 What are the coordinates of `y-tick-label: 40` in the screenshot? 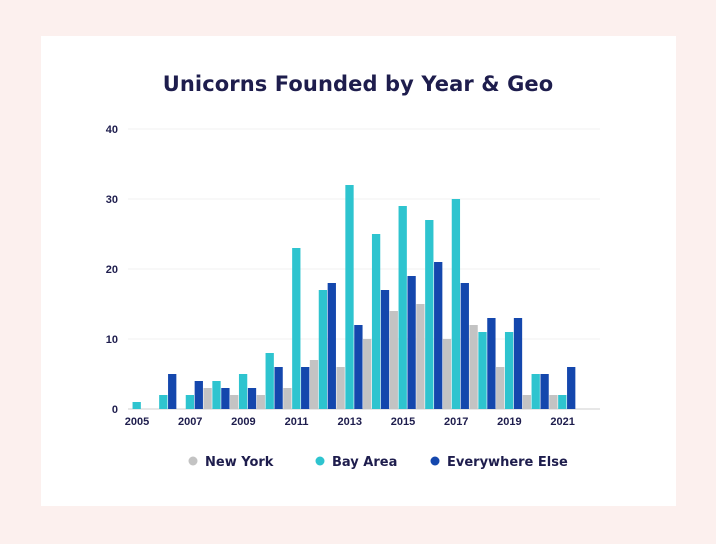 It's located at (112, 130).